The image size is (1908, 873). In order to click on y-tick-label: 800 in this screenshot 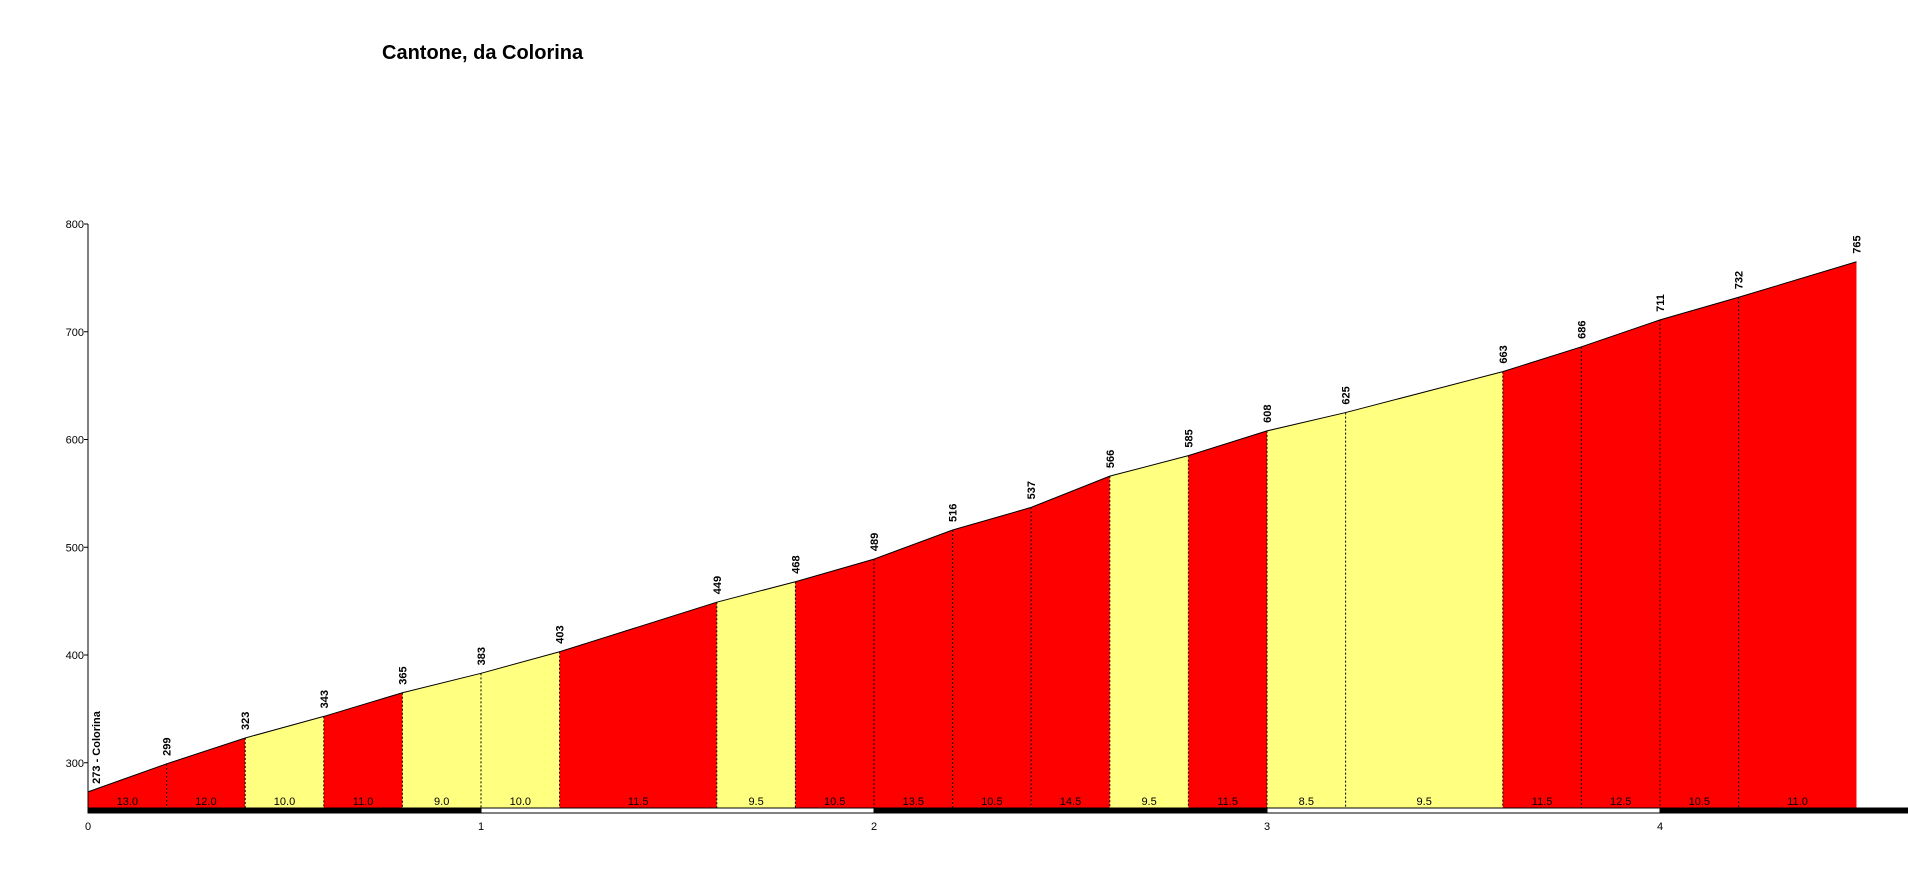, I will do `click(75, 225)`.